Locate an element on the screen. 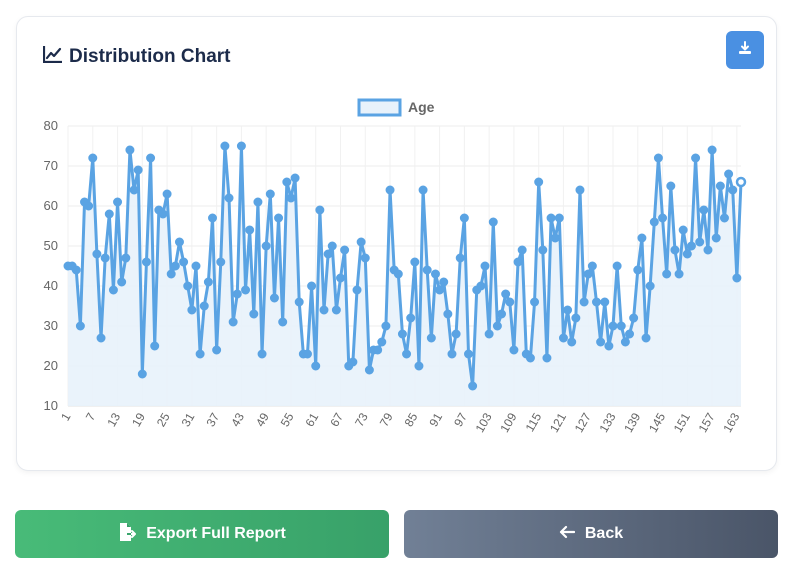 The width and height of the screenshot is (798, 573). y-tick-label: 70 is located at coordinates (51, 165).